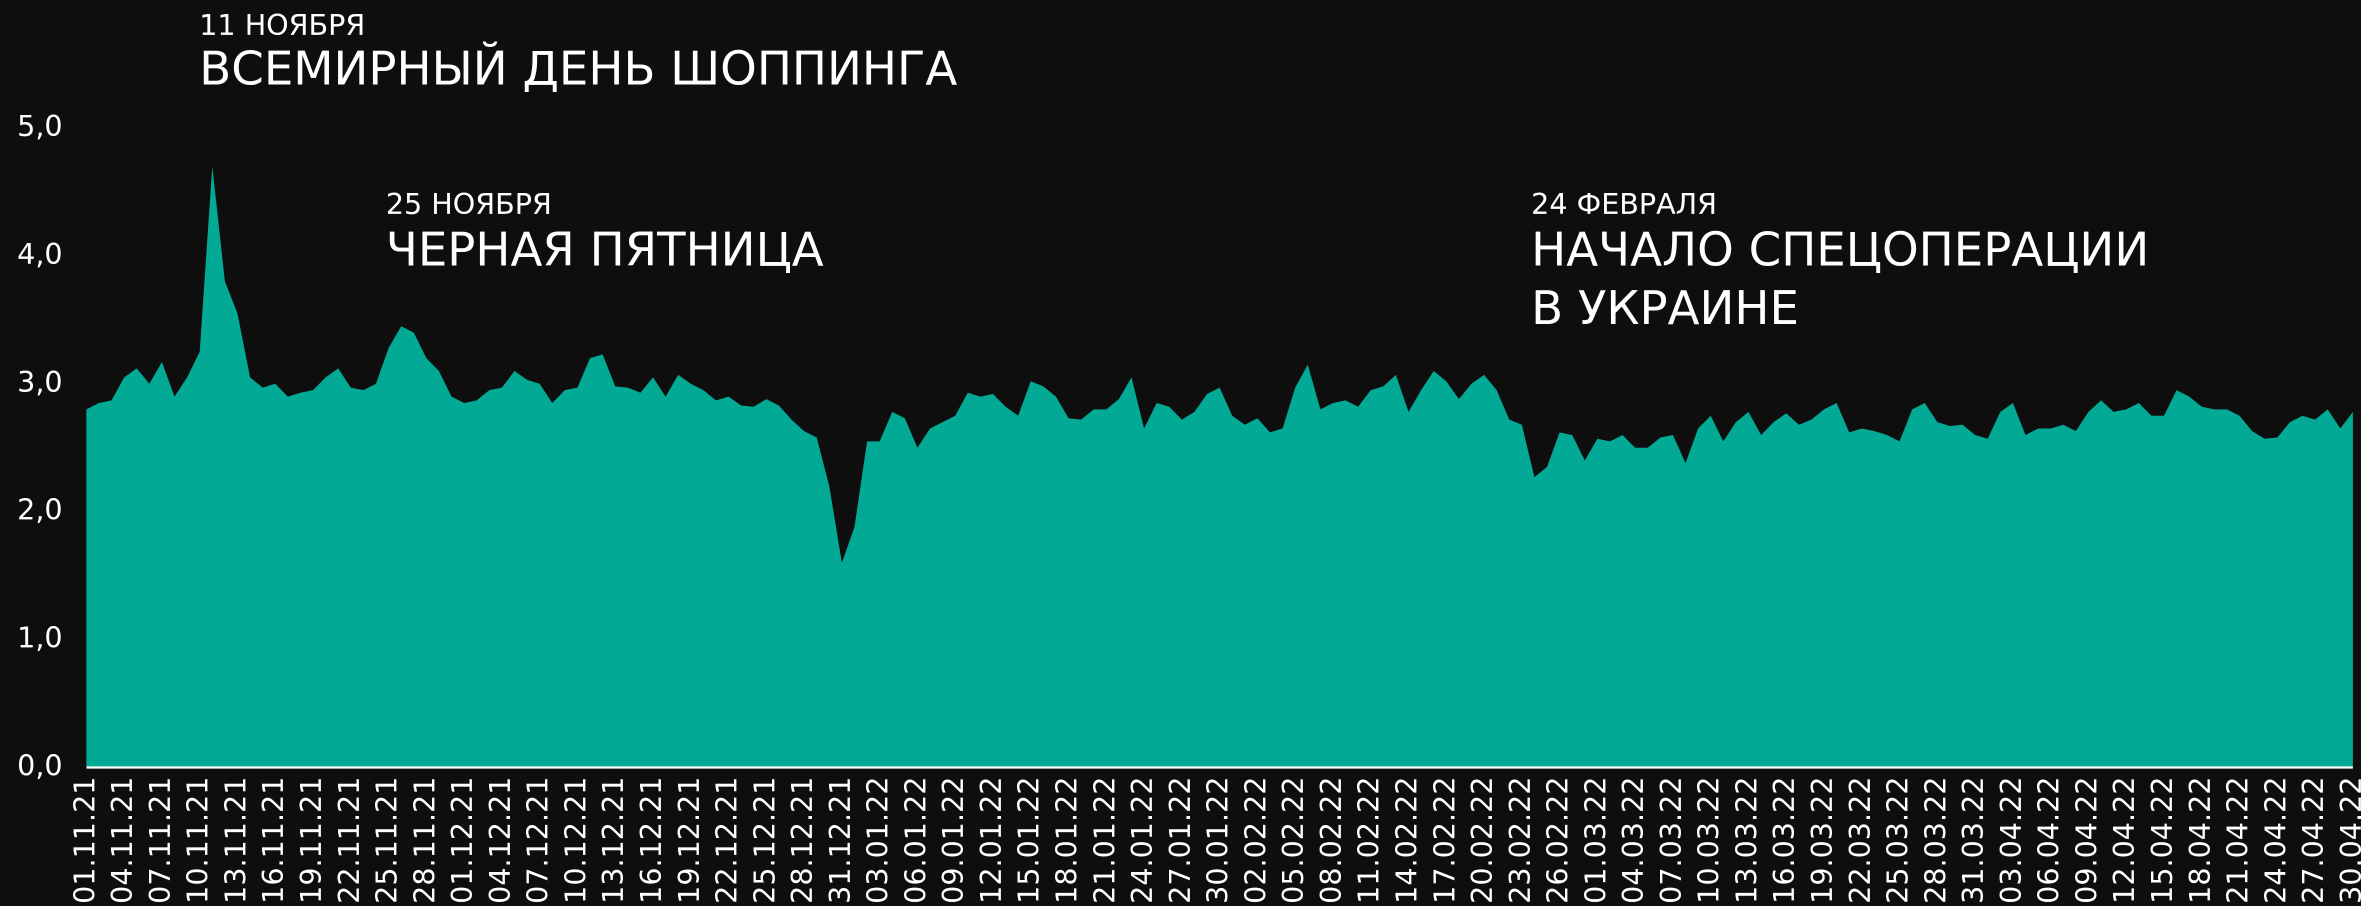 The width and height of the screenshot is (2361, 906). Describe the element at coordinates (198, 840) in the screenshot. I see `x-tick-label: 10.11.21` at that location.